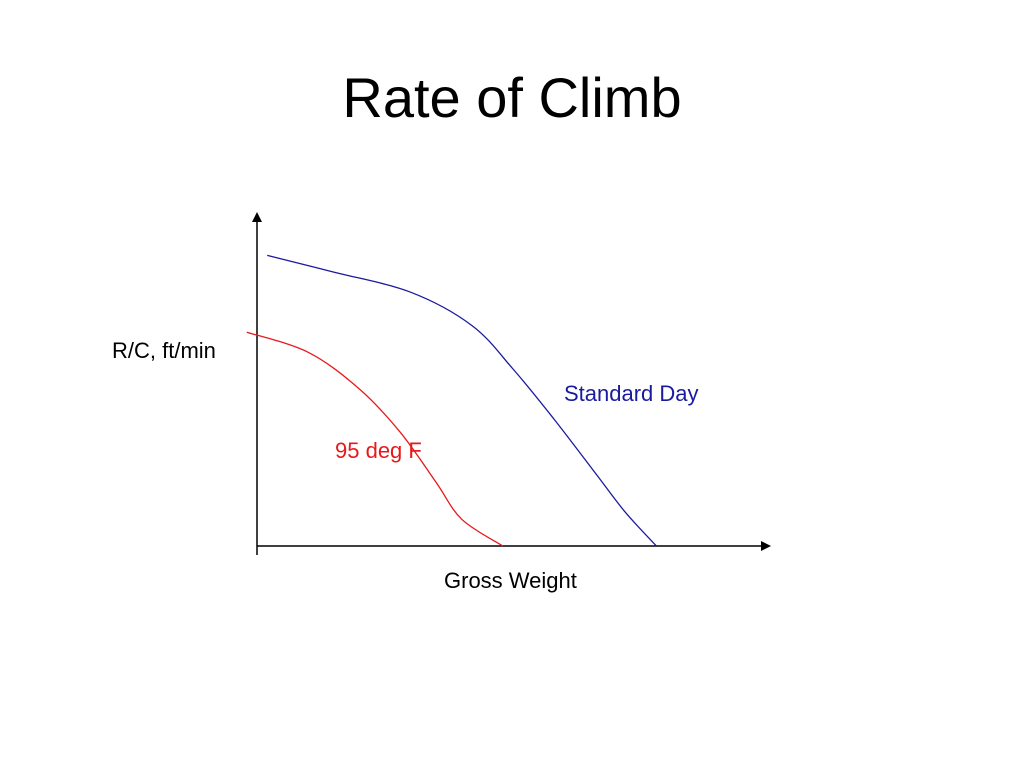  What do you see at coordinates (512, 97) in the screenshot?
I see `page-title: Rate of Climb` at bounding box center [512, 97].